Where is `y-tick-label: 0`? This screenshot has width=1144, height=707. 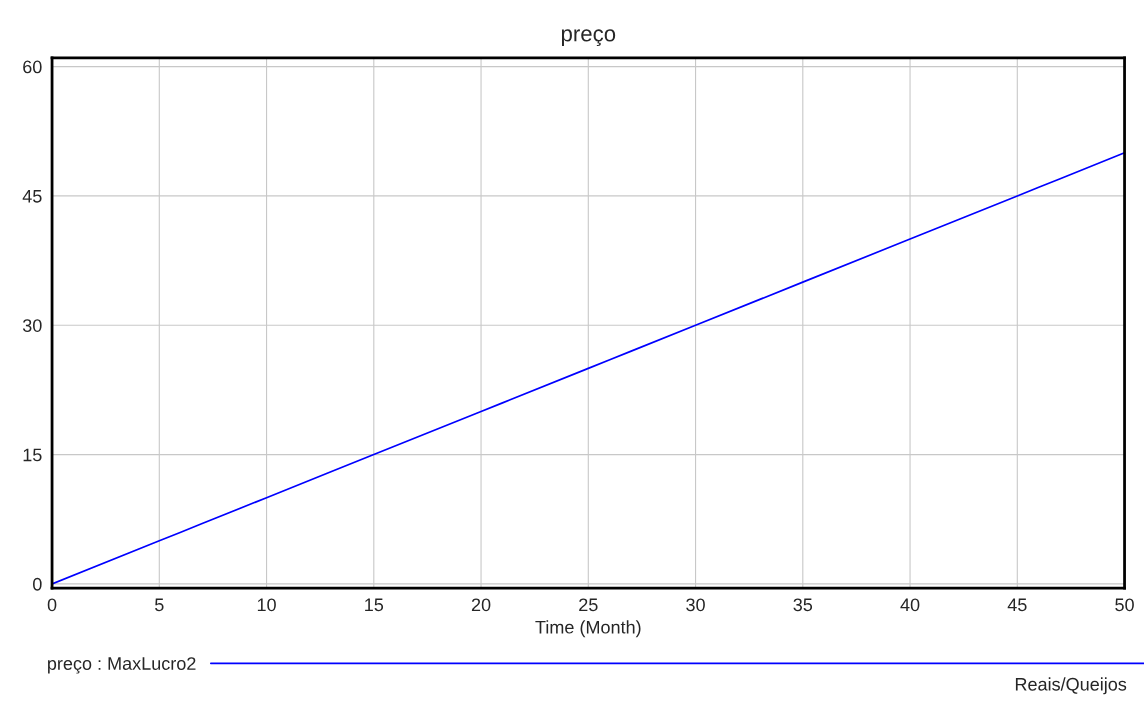 y-tick-label: 0 is located at coordinates (37, 584).